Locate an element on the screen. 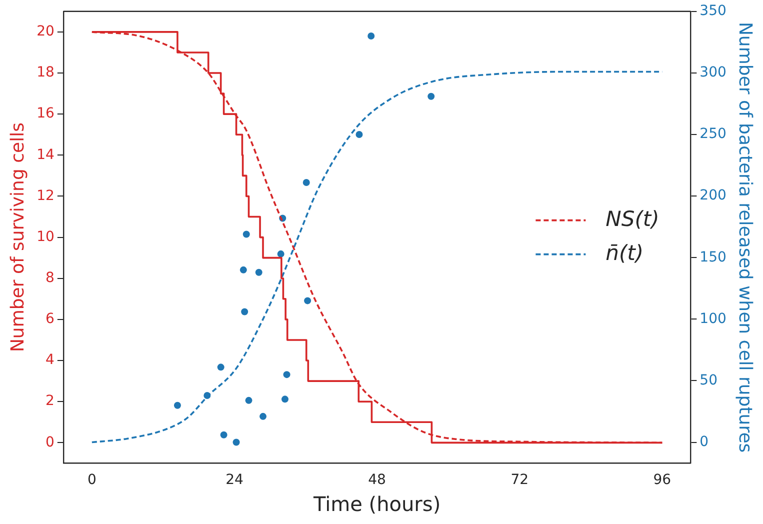 Image resolution: width=763 pixels, height=524 pixels. x-tick-label: 96 is located at coordinates (662, 480).